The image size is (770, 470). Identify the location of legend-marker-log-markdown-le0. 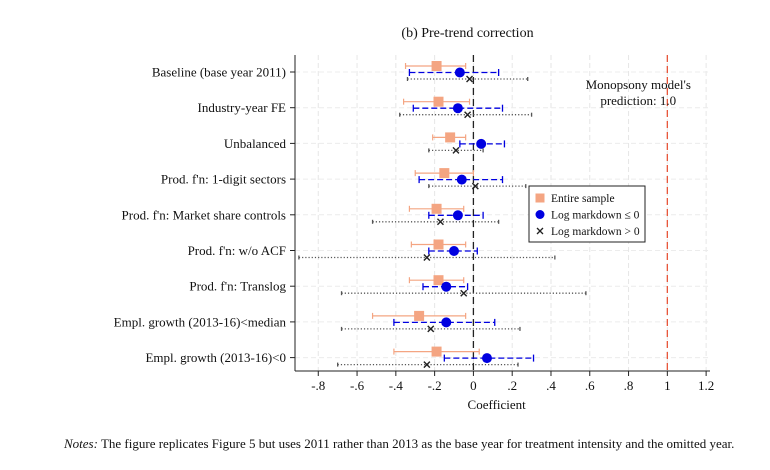
(540, 214).